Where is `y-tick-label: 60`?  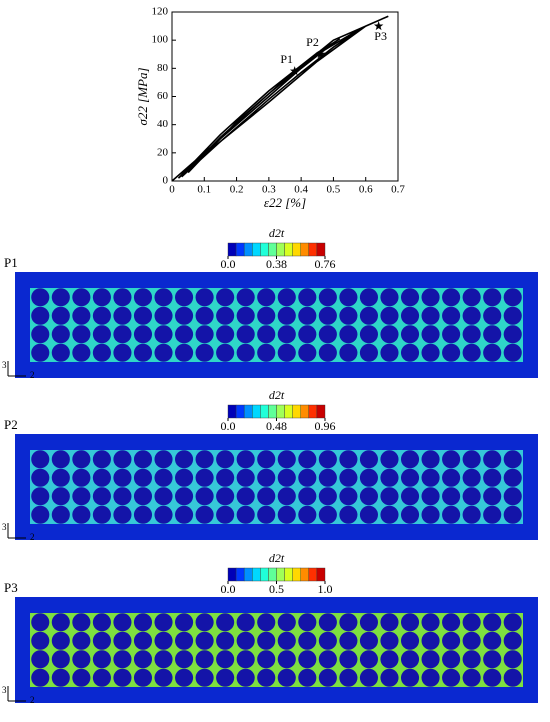
y-tick-label: 60 is located at coordinates (163, 96).